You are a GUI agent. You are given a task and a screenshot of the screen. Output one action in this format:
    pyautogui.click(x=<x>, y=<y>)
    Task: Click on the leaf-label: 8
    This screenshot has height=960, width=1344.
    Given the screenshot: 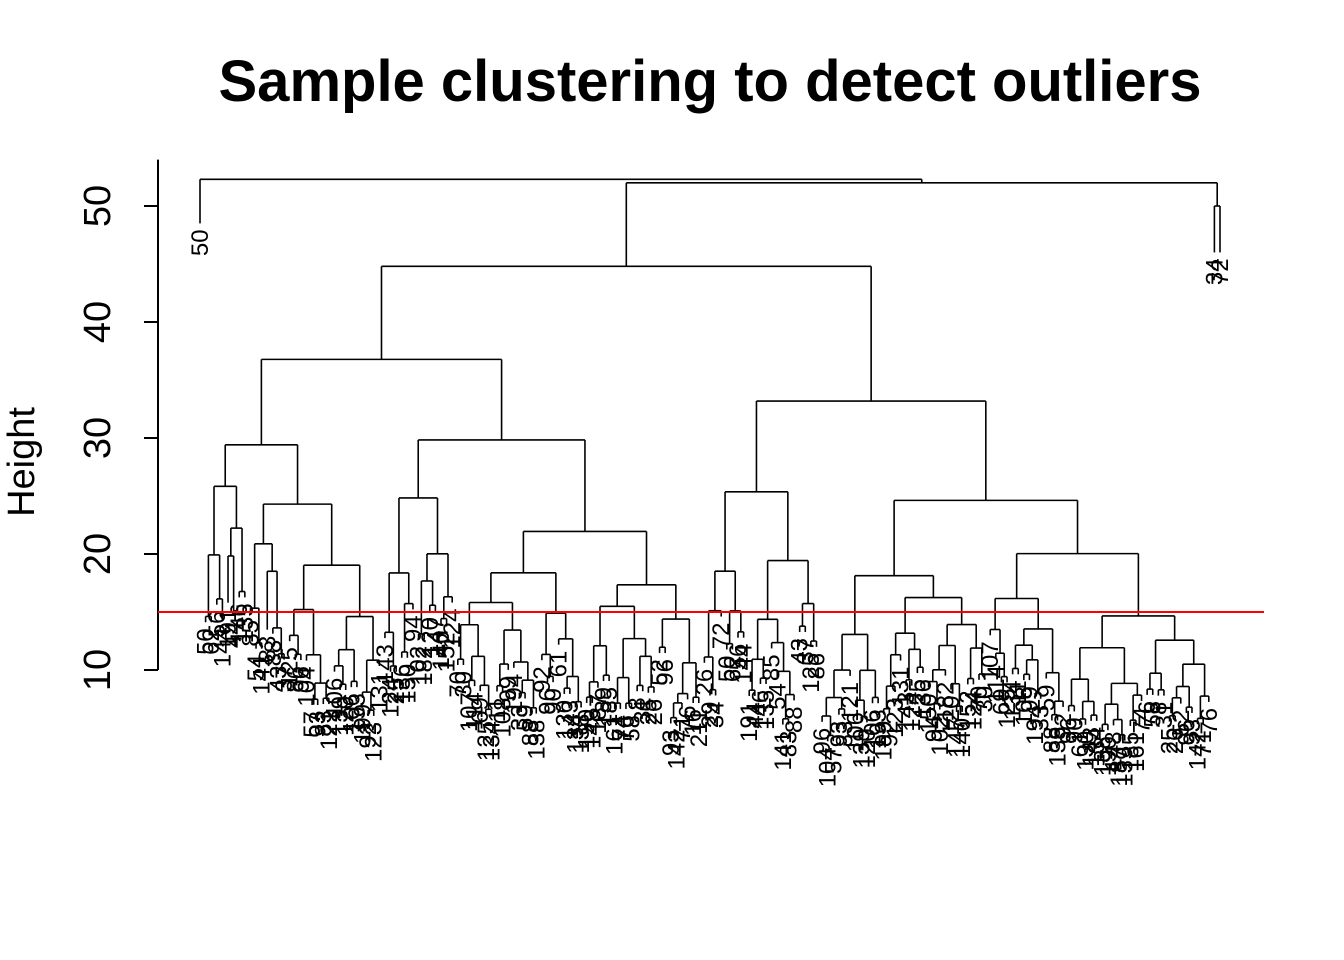 What is the action you would take?
    pyautogui.click(x=637, y=703)
    